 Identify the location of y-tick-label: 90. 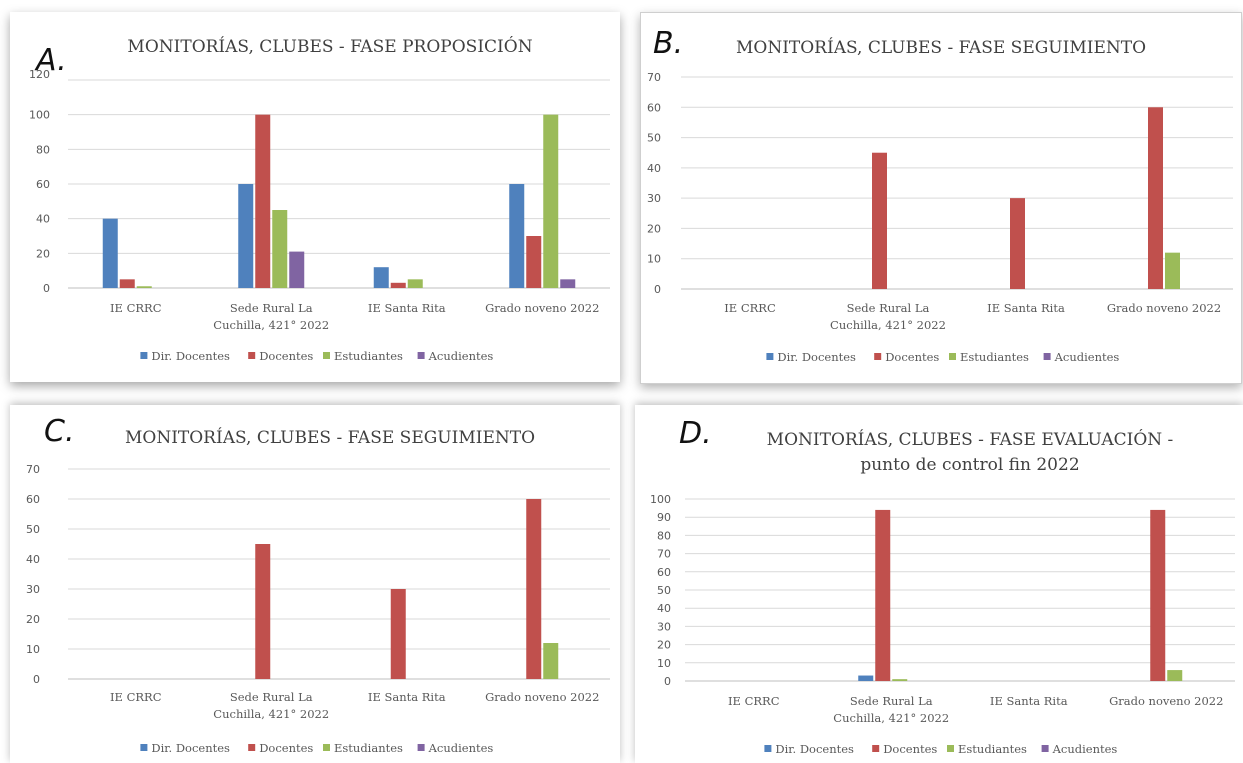
(664, 517).